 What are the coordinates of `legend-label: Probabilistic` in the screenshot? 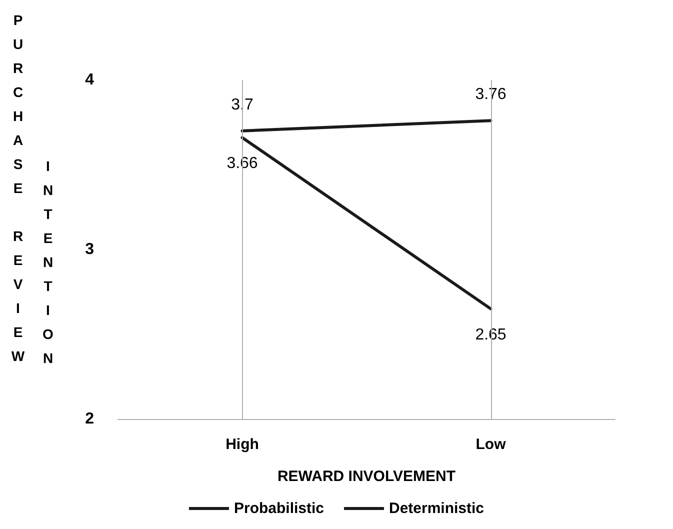 It's located at (279, 508).